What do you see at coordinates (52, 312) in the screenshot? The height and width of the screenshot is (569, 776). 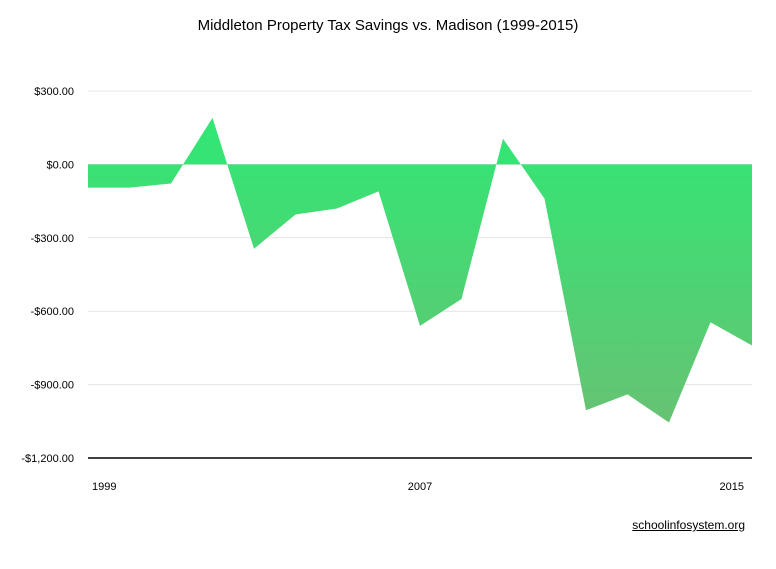 I see `y-tick-label: -$600.00` at bounding box center [52, 312].